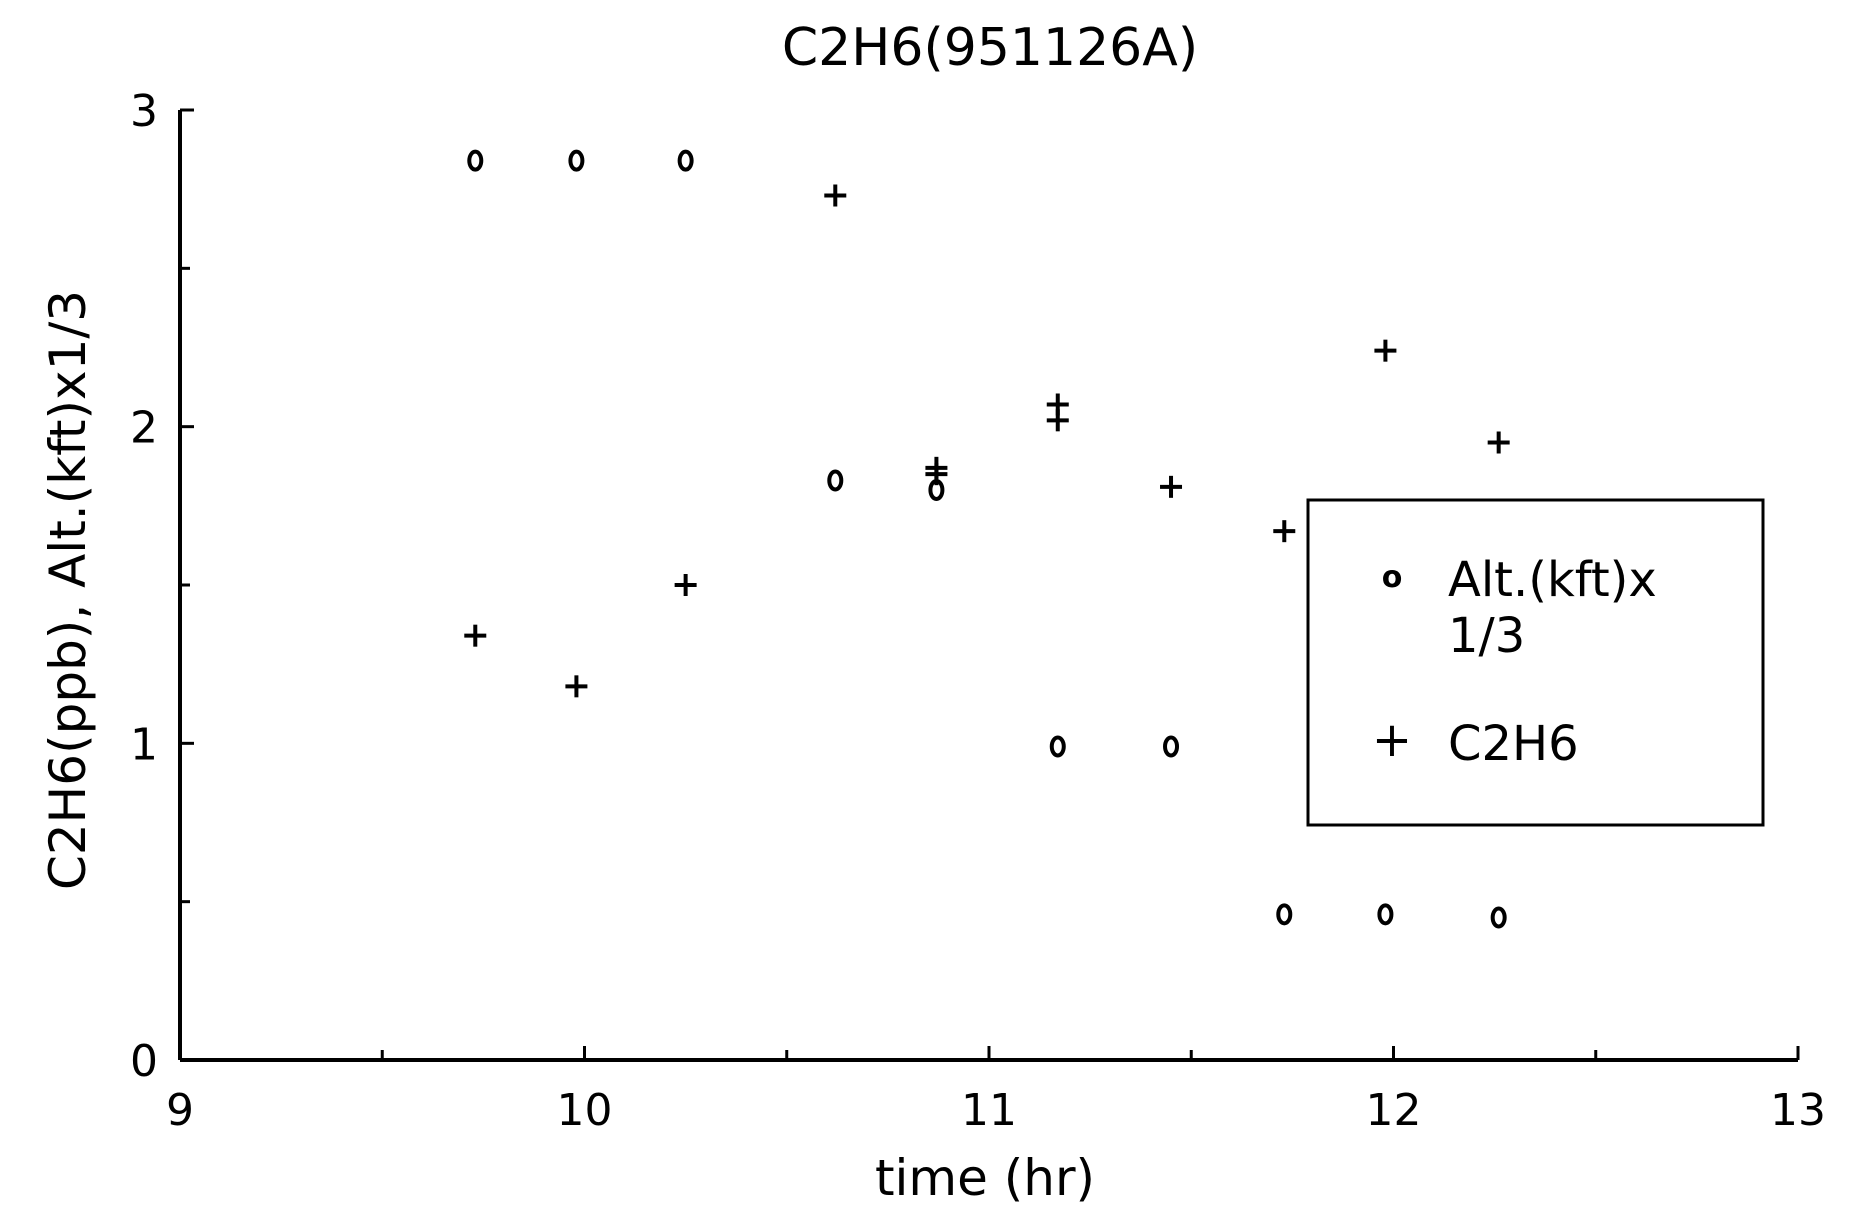  I want to click on legend: o Alt.(kft)x 1/3 + C2H6, so click(1535, 662).